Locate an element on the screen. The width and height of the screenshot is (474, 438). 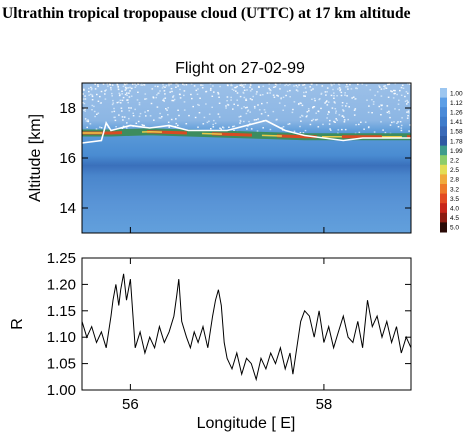
cloud-band-core is located at coordinates (246, 134).